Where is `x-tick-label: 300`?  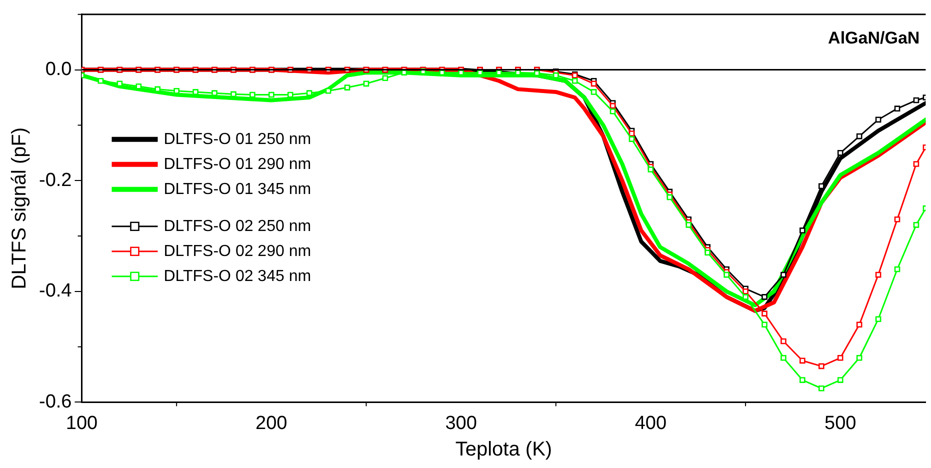
x-tick-label: 300 is located at coordinates (461, 423).